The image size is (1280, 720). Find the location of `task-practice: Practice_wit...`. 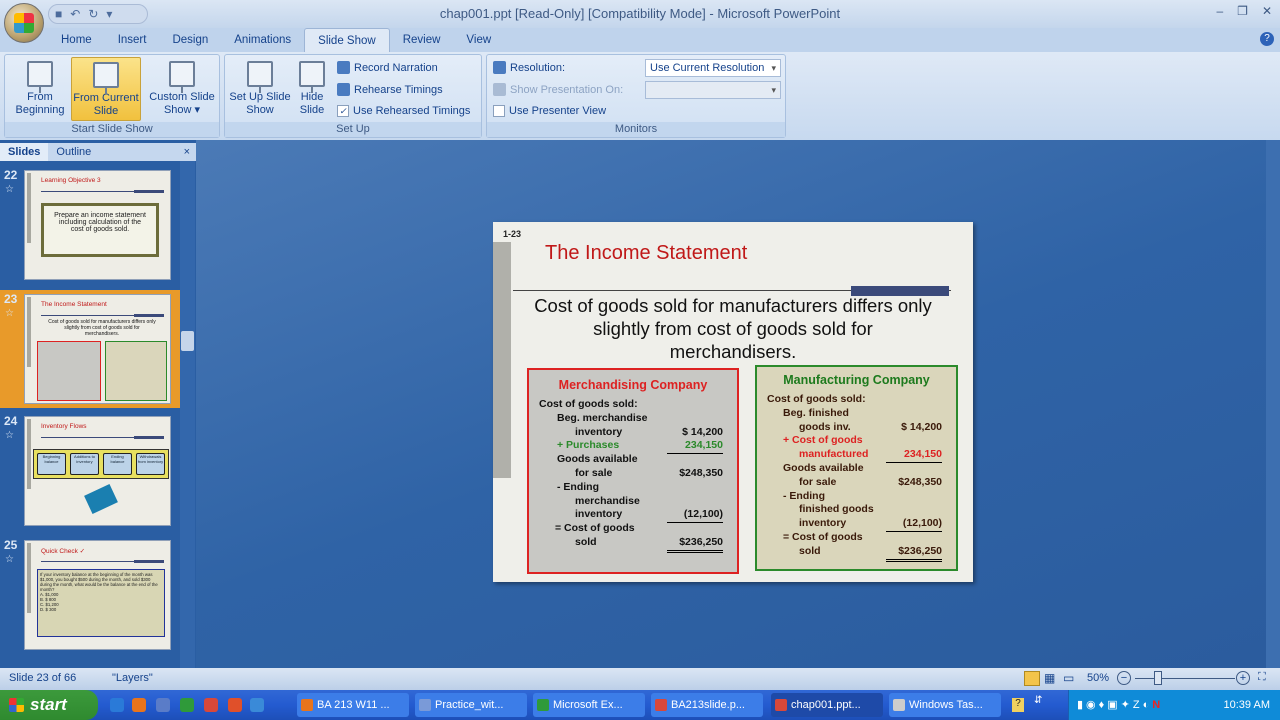

task-practice: Practice_wit... is located at coordinates (471, 705).